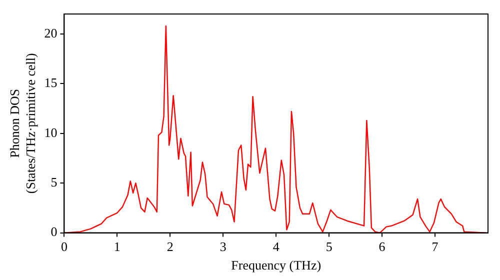 The height and width of the screenshot is (280, 500). Describe the element at coordinates (329, 246) in the screenshot. I see `x-tick-label: 5` at that location.